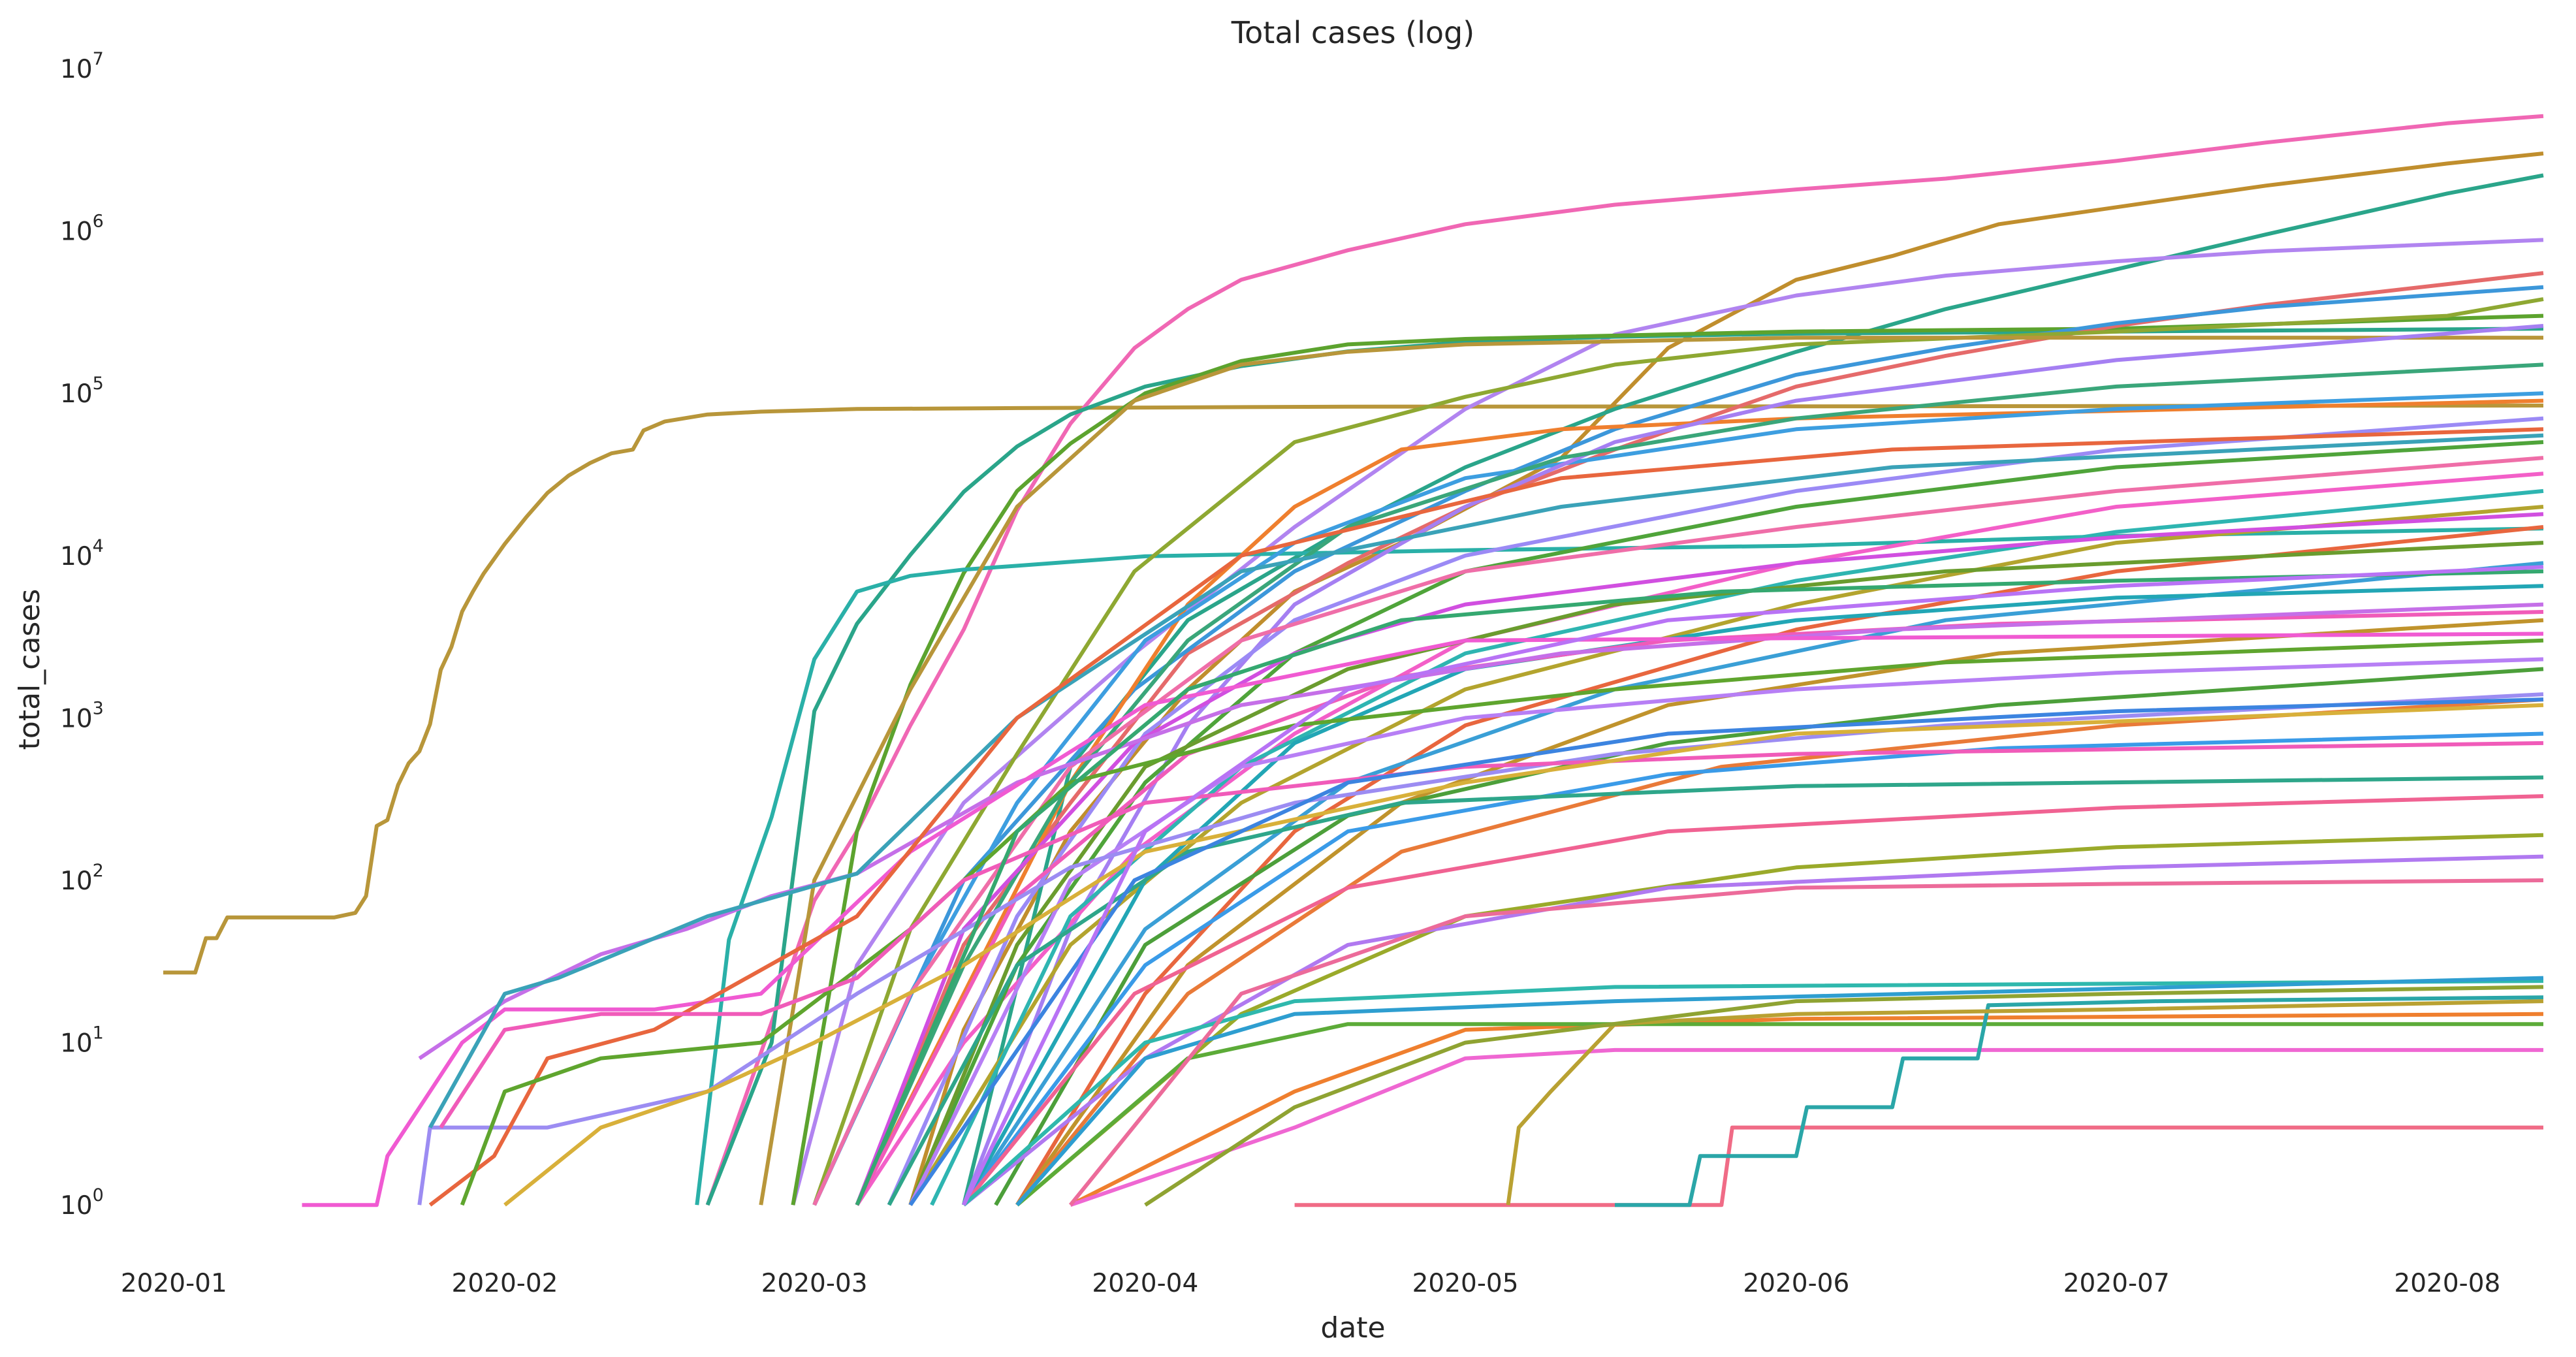  What do you see at coordinates (82, 715) in the screenshot?
I see `y-tick-label: 10³` at bounding box center [82, 715].